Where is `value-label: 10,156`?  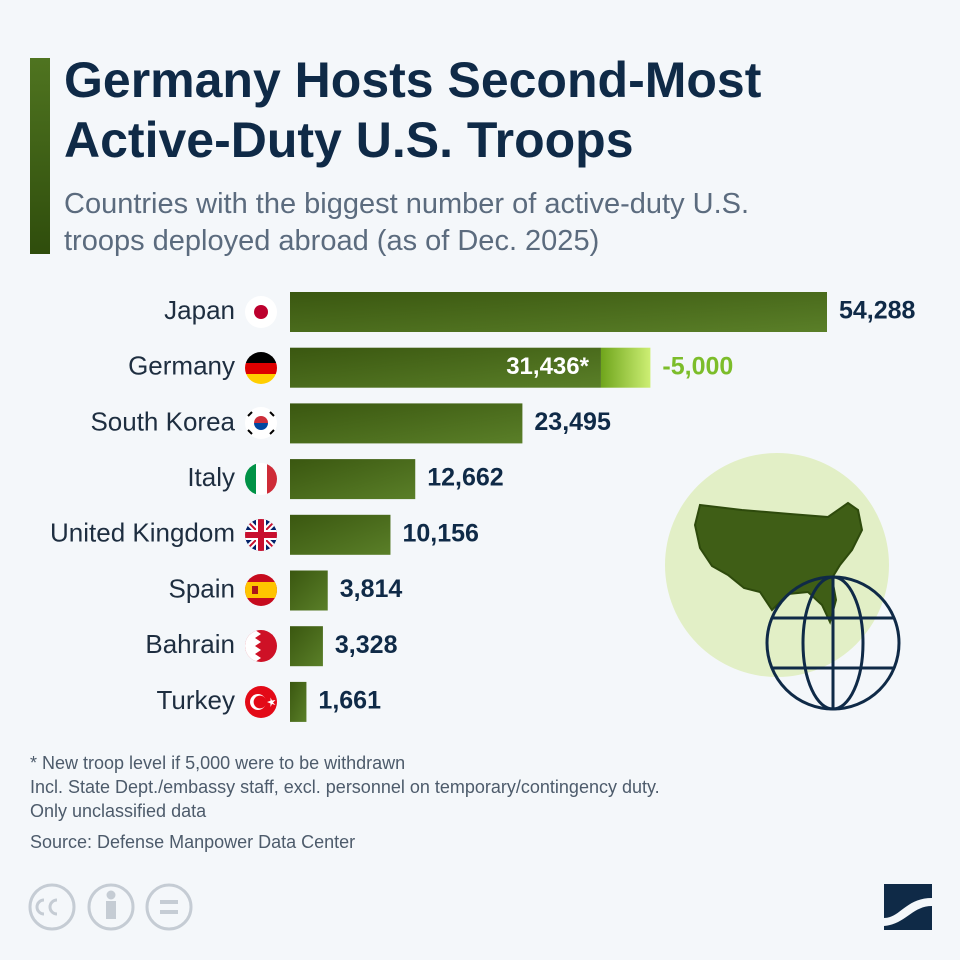 value-label: 10,156 is located at coordinates (440, 533).